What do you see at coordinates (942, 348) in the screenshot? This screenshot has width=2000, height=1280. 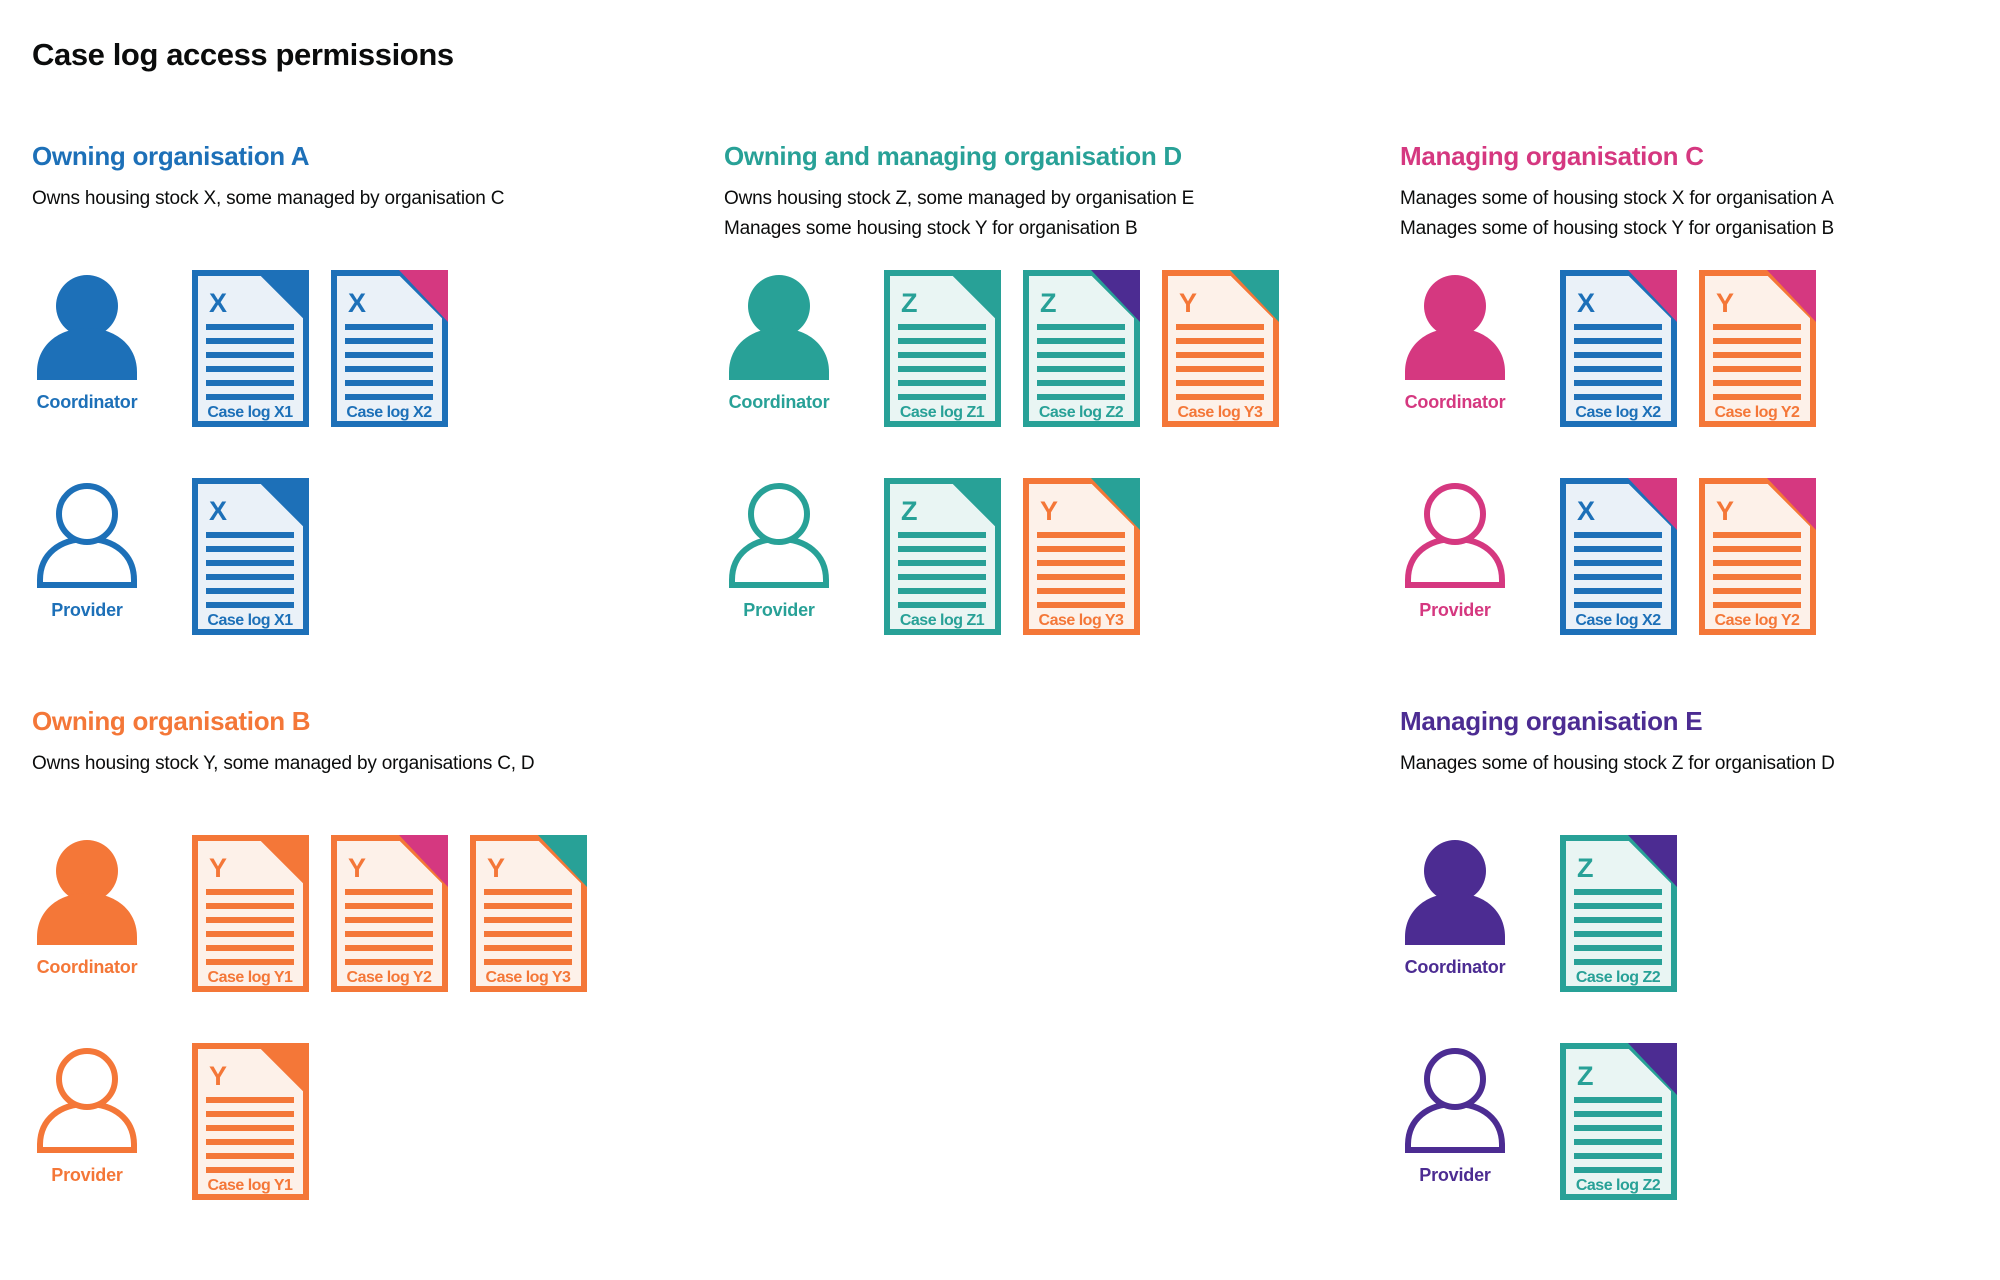 I see `document-icon: Z Case log Z1` at bounding box center [942, 348].